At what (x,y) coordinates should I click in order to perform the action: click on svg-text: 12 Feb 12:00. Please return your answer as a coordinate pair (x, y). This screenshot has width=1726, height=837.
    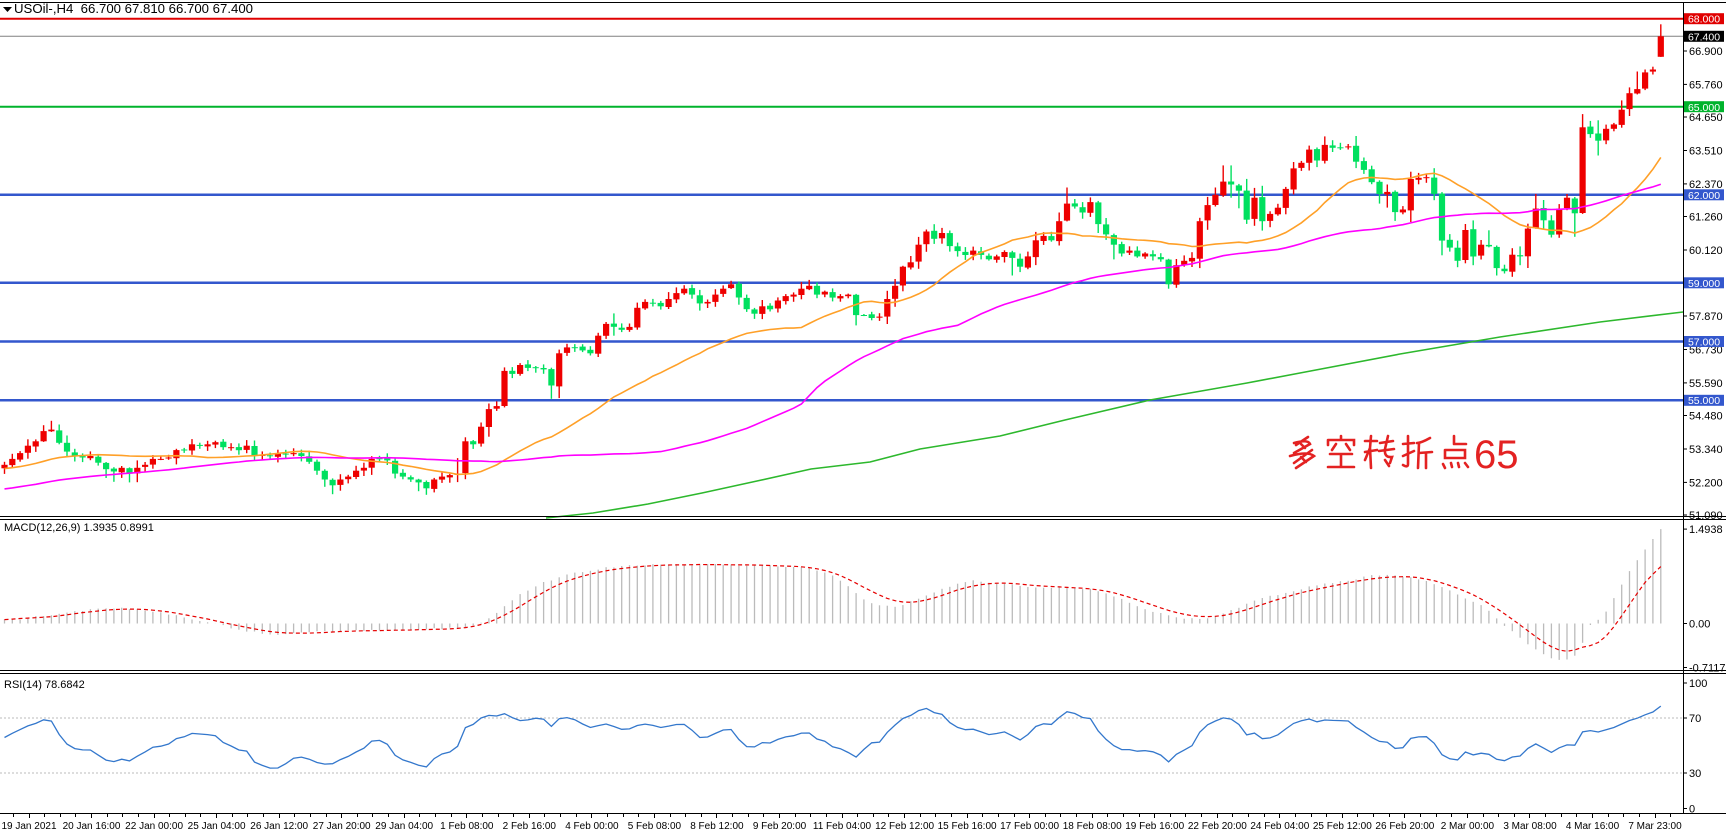
    Looking at the image, I should click on (904, 826).